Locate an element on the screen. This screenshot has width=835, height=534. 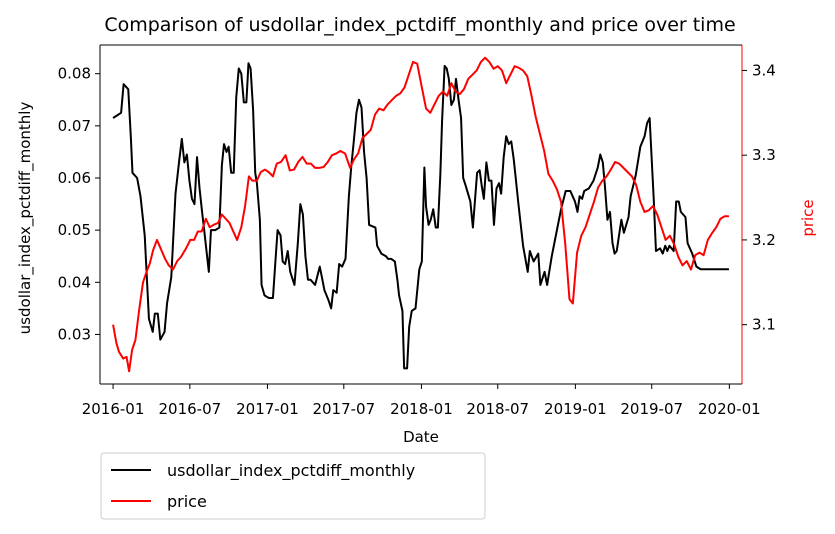
x-tick-label: 2019-07 is located at coordinates (651, 409).